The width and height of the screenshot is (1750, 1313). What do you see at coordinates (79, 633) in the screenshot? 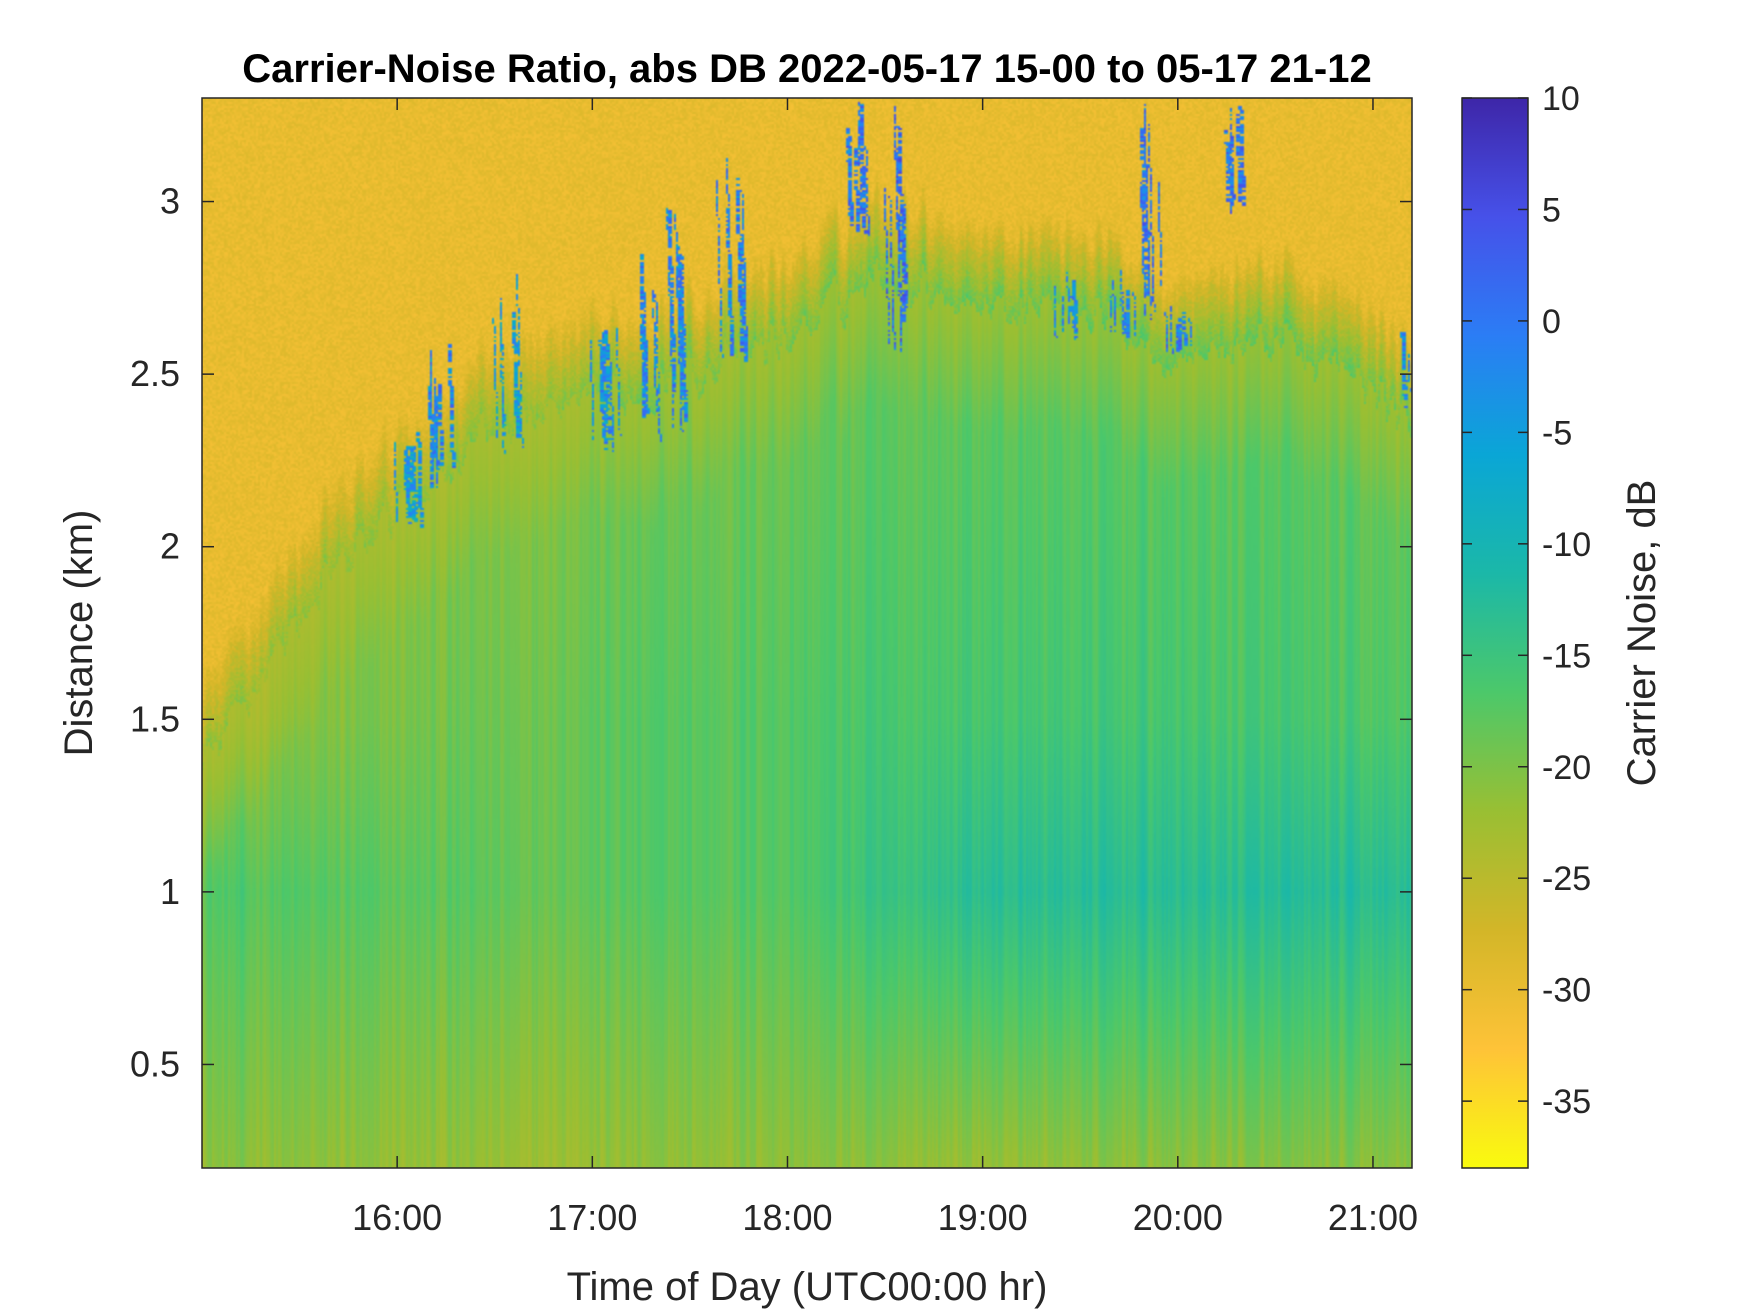
I see `y-axis-label: Distance (km)` at bounding box center [79, 633].